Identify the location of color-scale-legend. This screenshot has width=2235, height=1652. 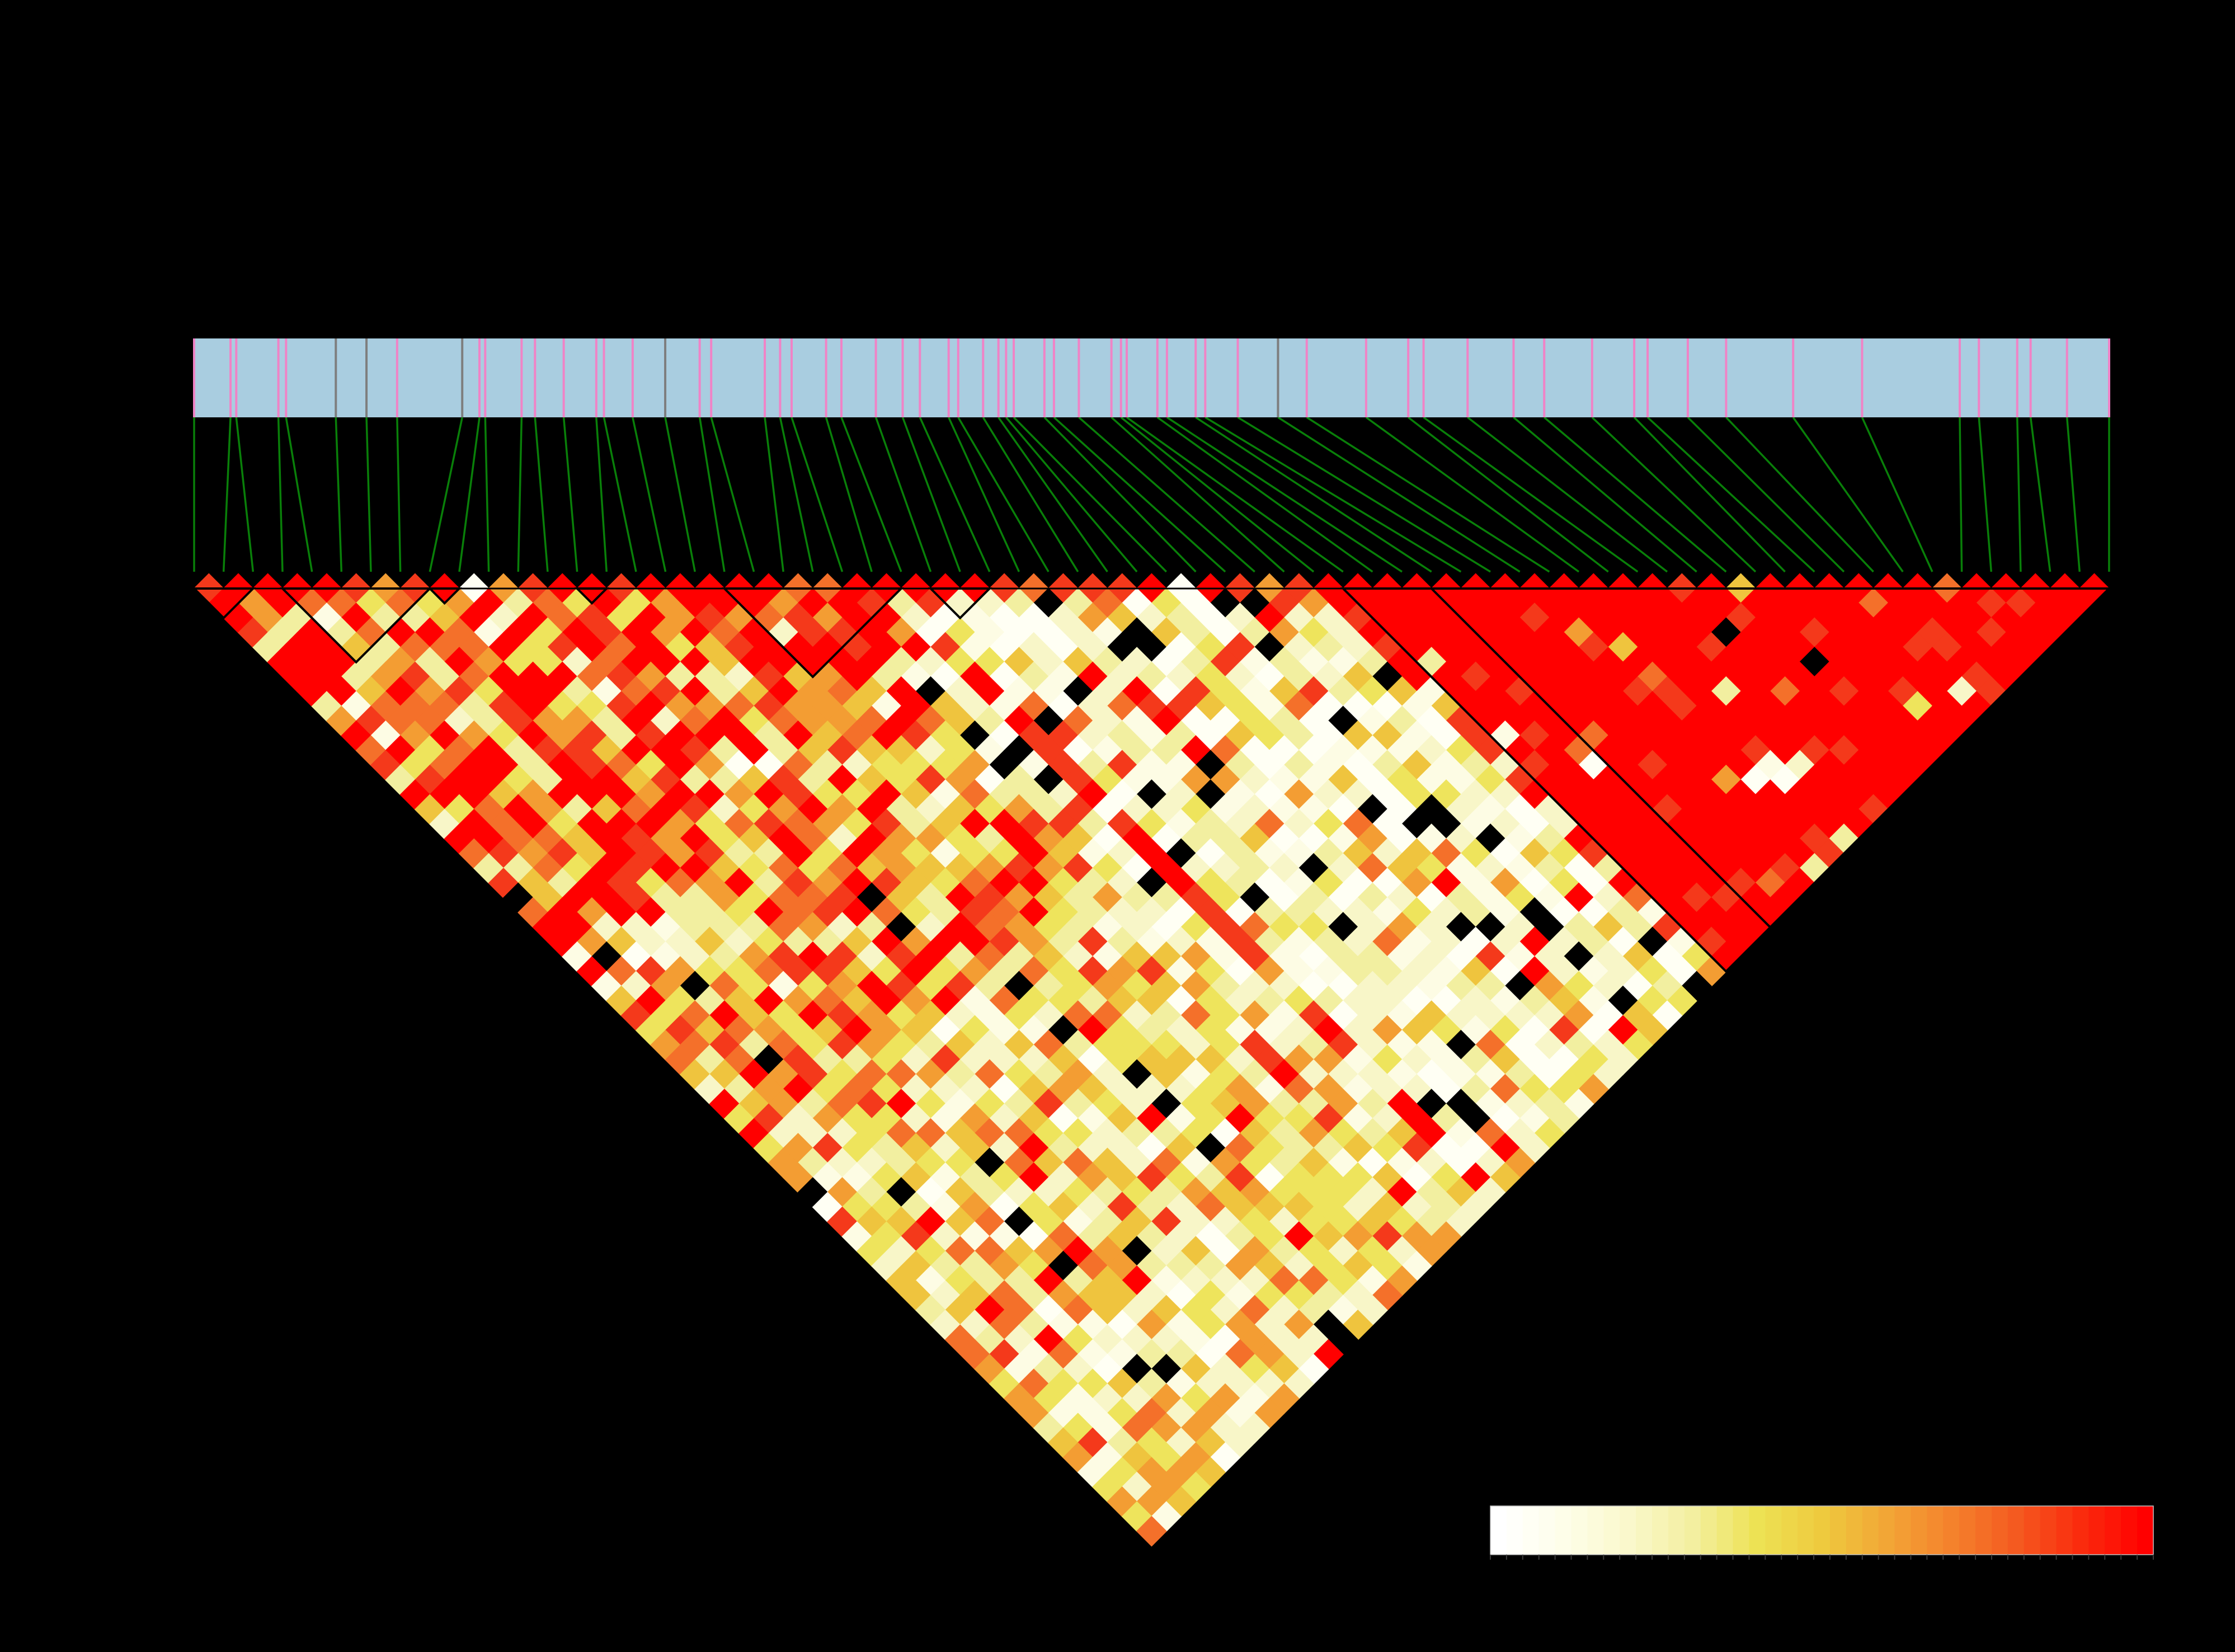
(1822, 1533).